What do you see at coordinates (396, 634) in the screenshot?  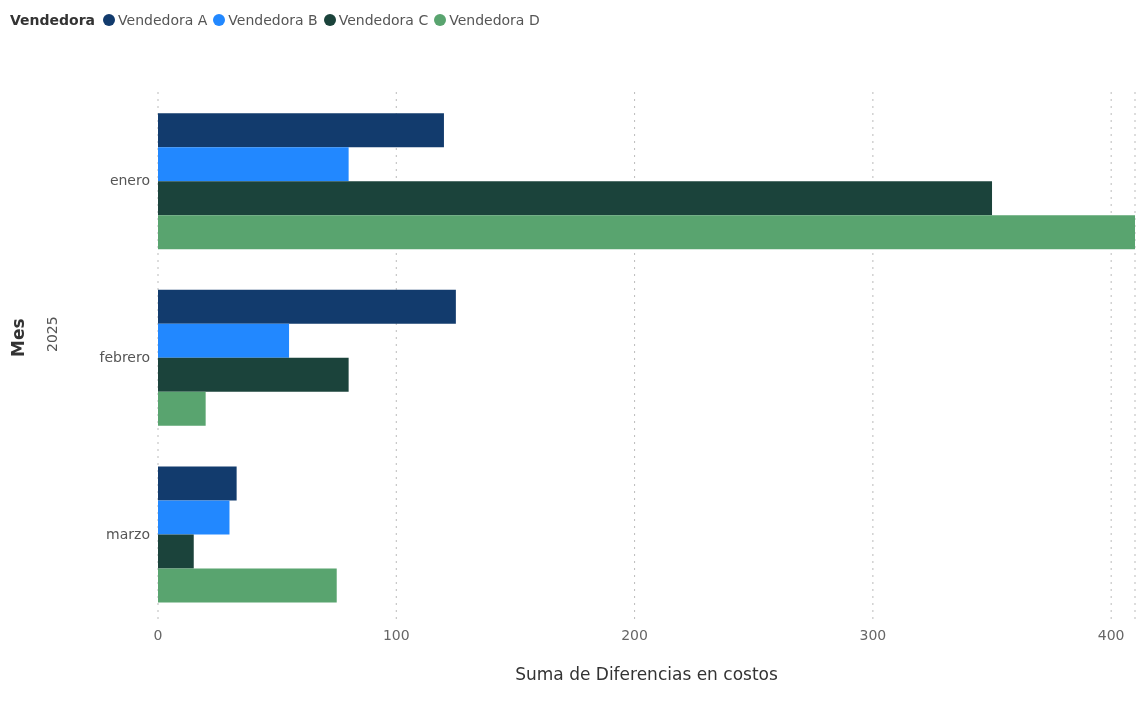 I see `x-tick-label: 100` at bounding box center [396, 634].